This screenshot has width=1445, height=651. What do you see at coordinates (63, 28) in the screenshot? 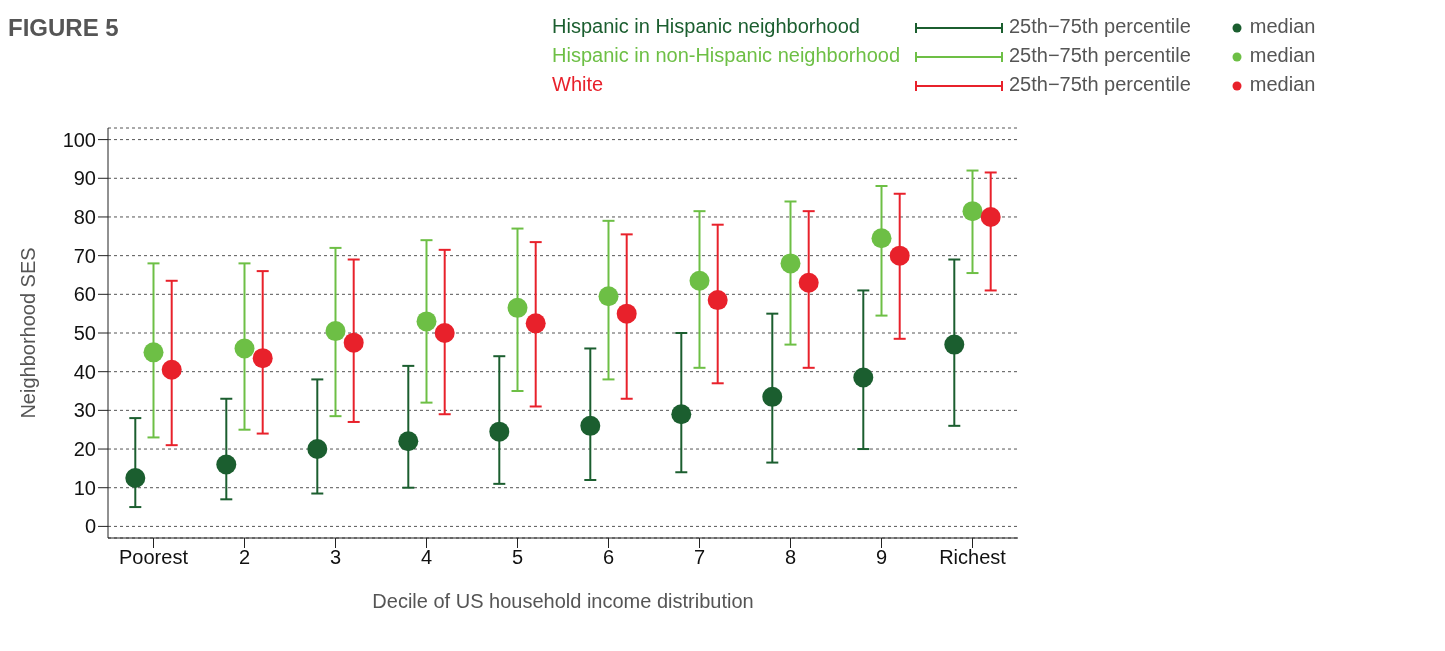
I see `chart-title: FIGURE 5` at bounding box center [63, 28].